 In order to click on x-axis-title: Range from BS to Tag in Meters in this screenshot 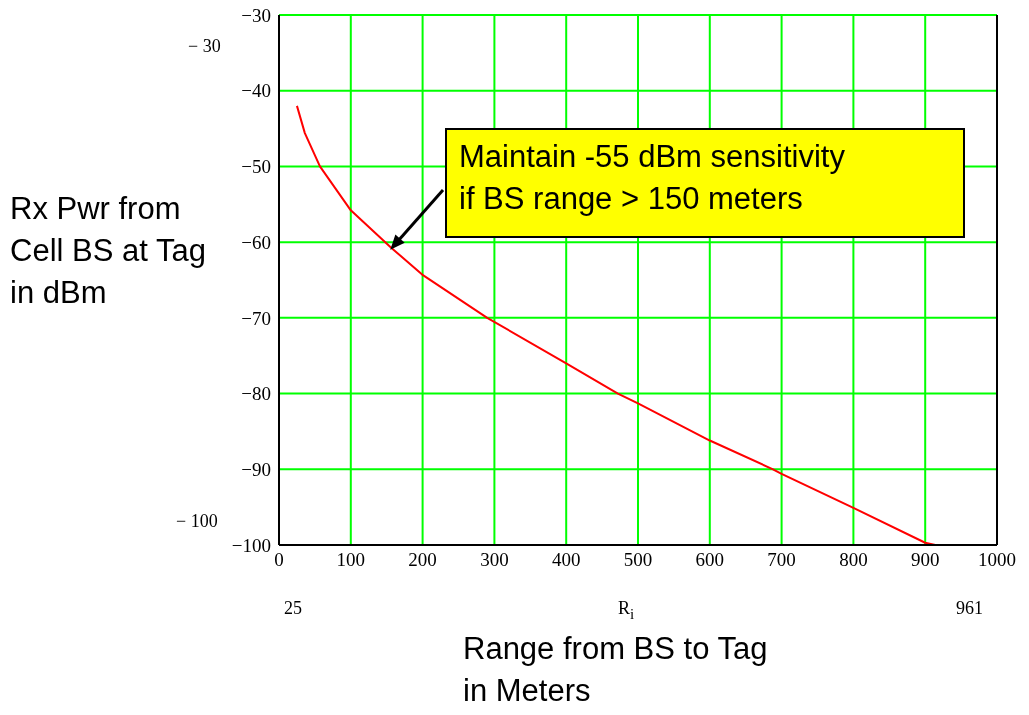, I will do `click(616, 670)`.